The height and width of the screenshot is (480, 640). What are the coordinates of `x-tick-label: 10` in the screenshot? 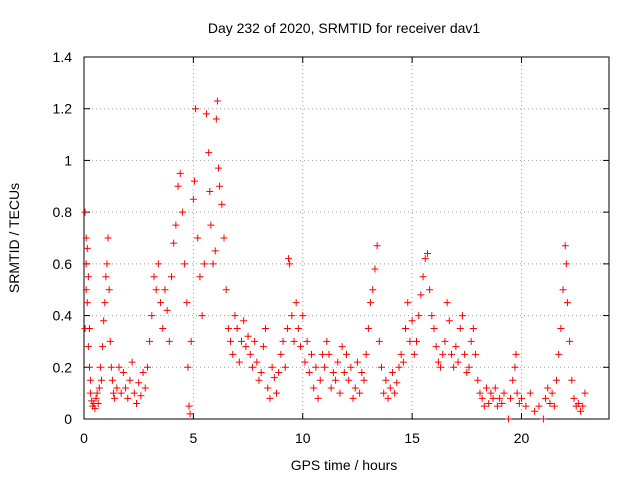 It's located at (303, 438).